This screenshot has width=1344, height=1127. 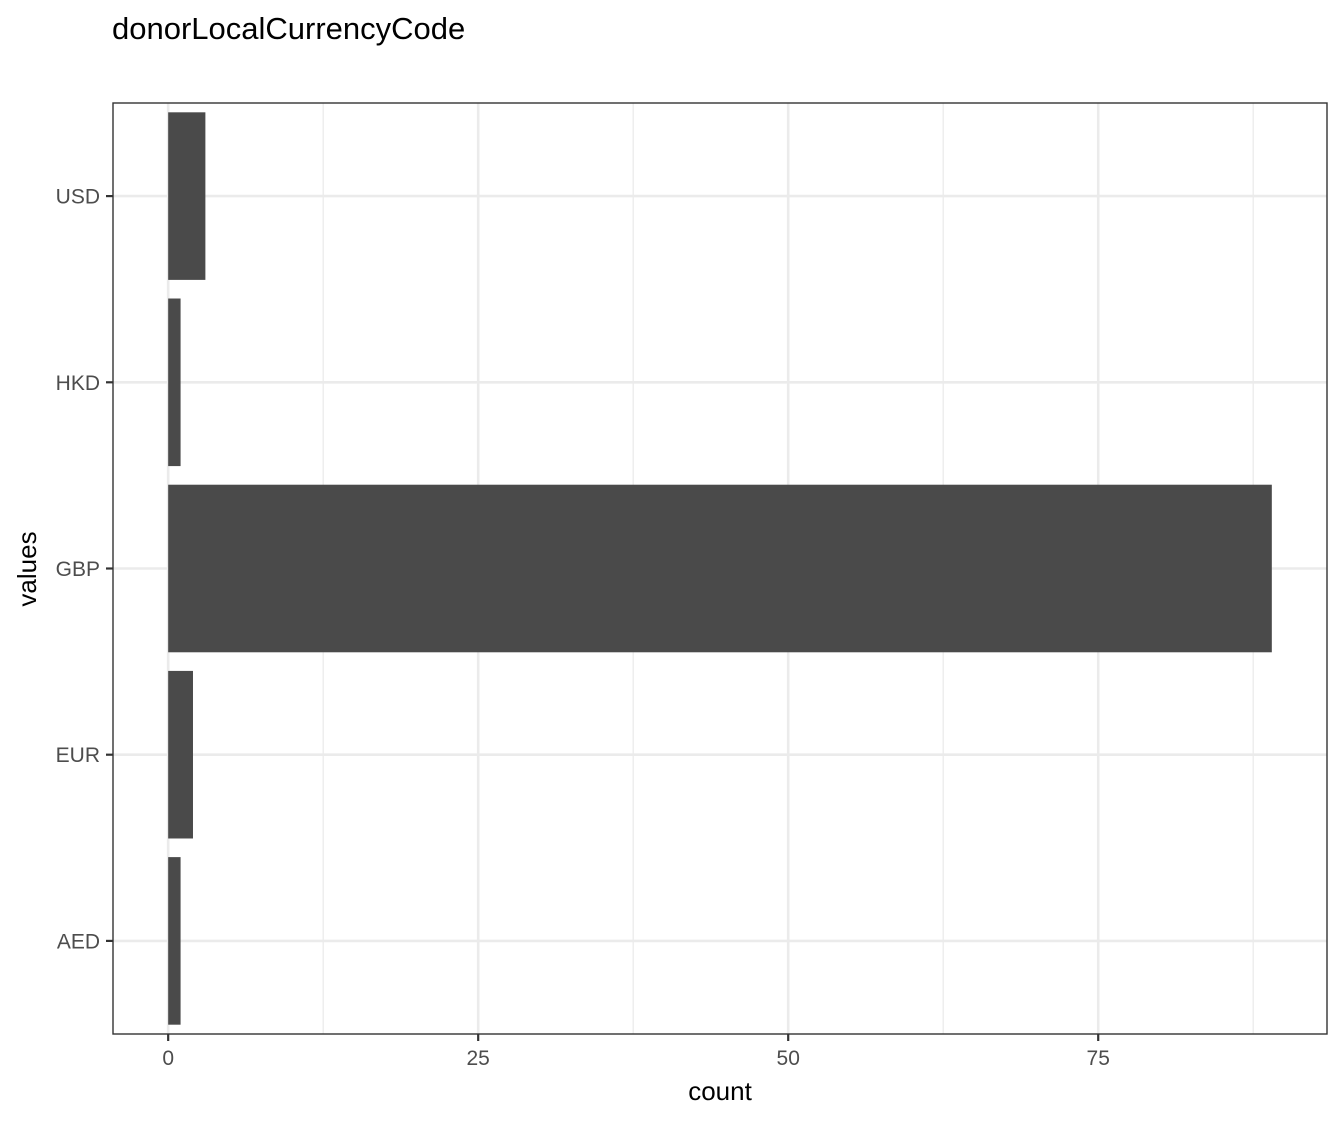 What do you see at coordinates (788, 1058) in the screenshot?
I see `x-tick-label-50: 50` at bounding box center [788, 1058].